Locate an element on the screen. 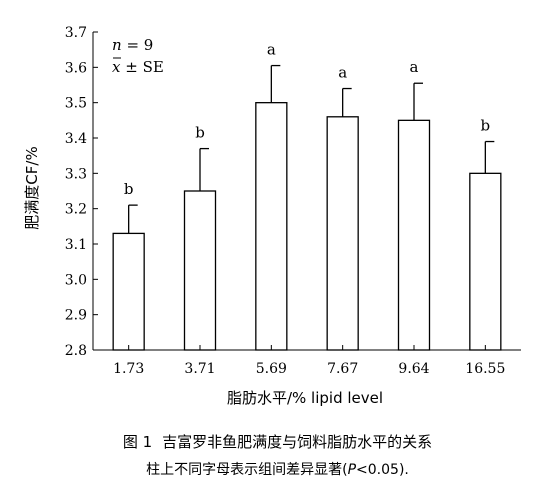 Image resolution: width=555 pixels, height=493 pixels. y-tick-label: 2.9 is located at coordinates (76, 316).